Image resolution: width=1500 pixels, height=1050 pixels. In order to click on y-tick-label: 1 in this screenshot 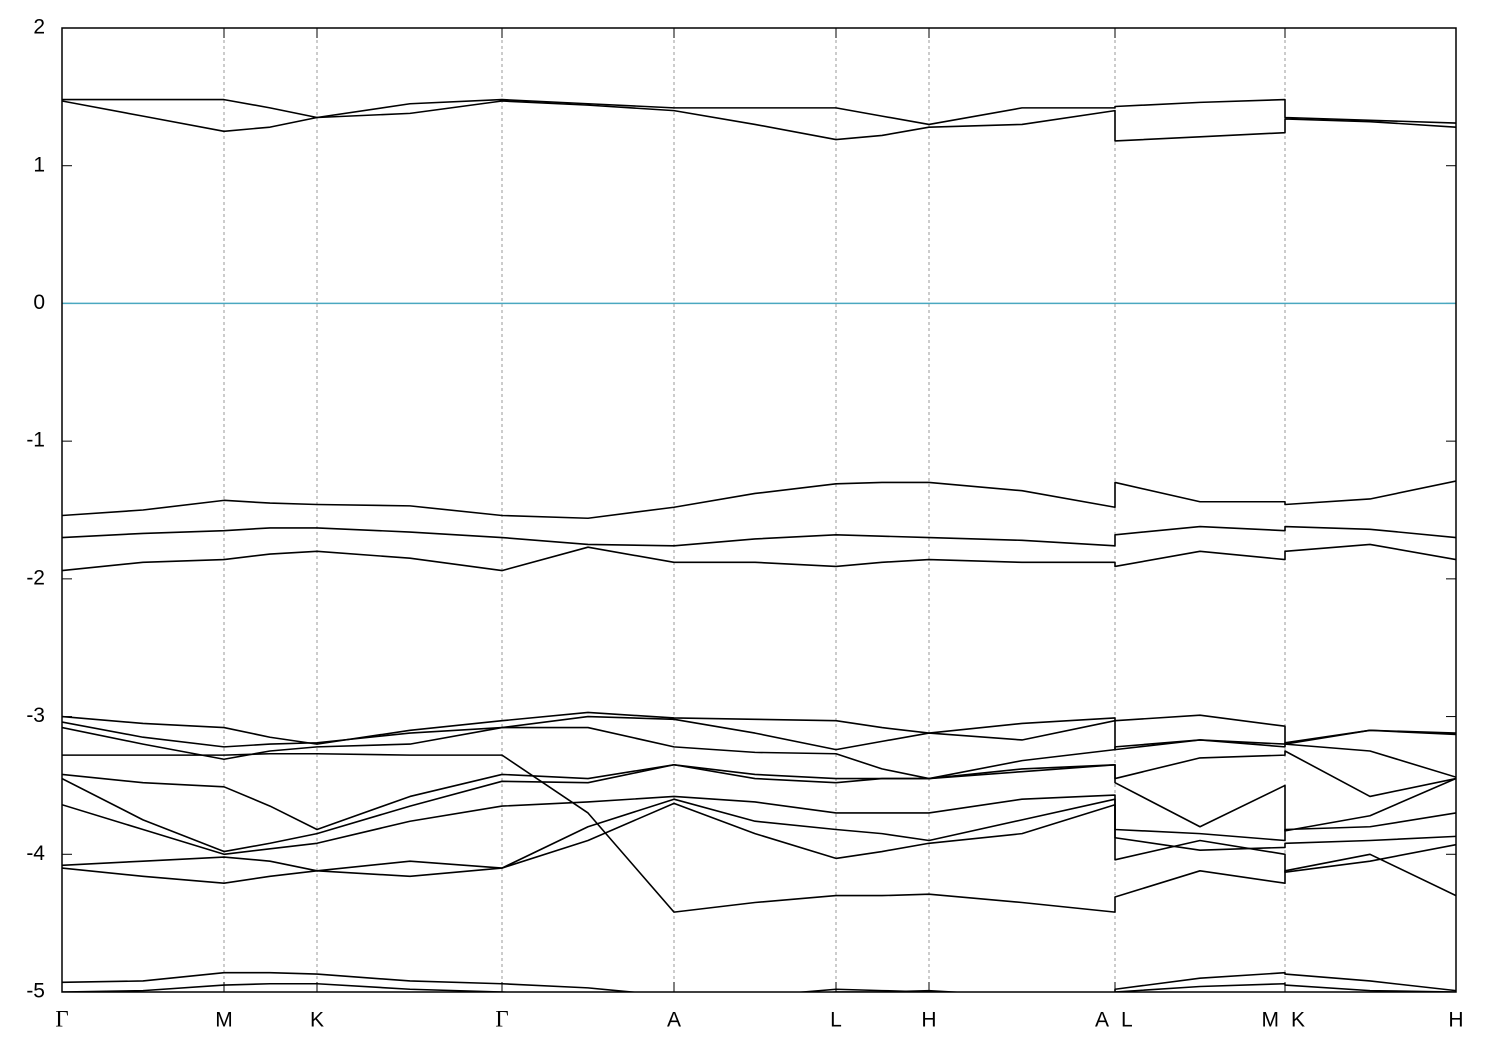, I will do `click(39, 164)`.